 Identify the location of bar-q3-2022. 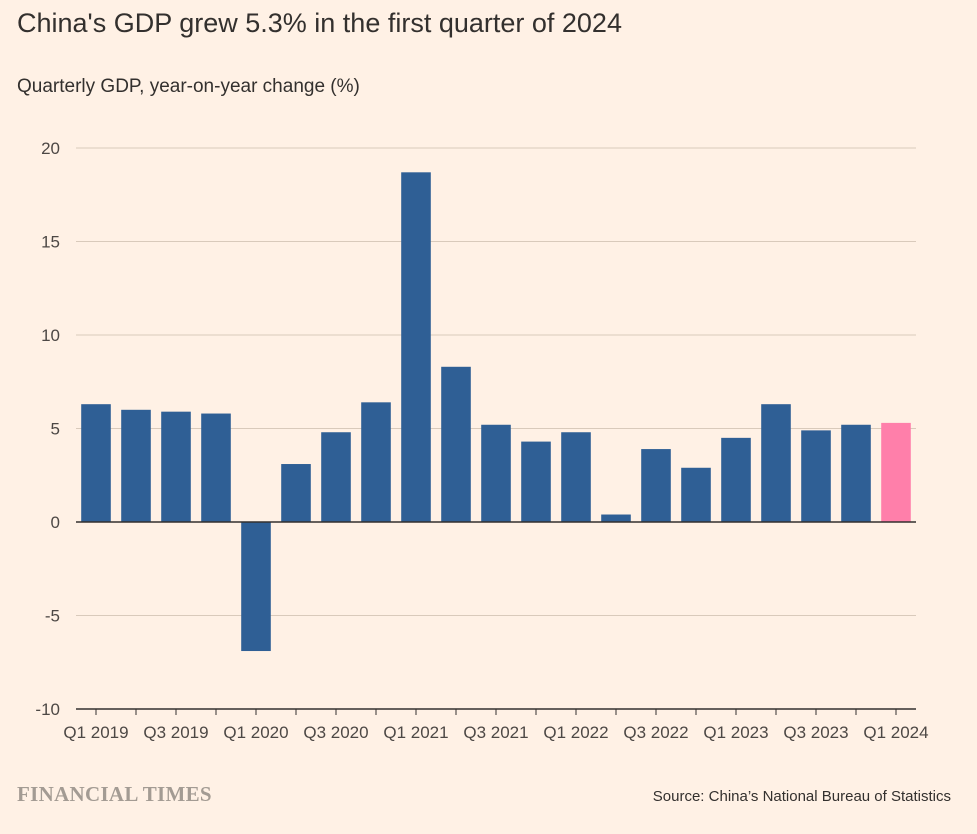
(656, 485).